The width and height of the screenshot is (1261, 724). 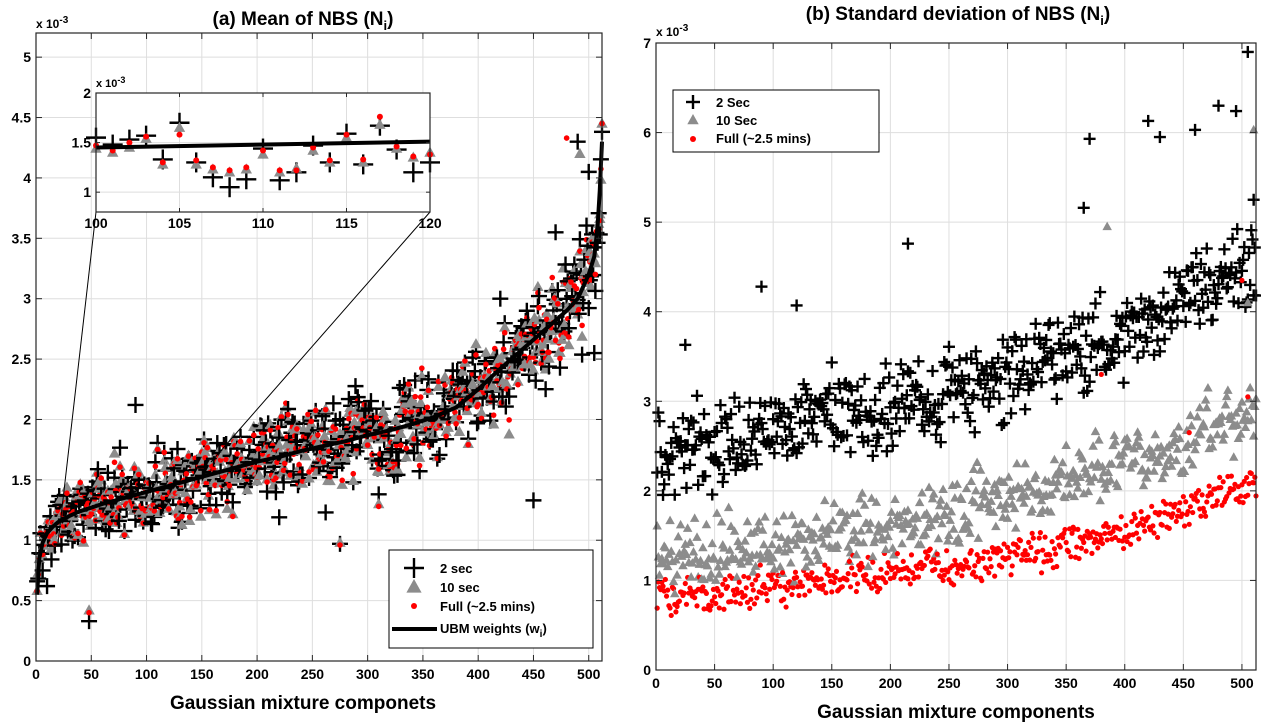 What do you see at coordinates (263, 153) in the screenshot?
I see `inset-point-10sec` at bounding box center [263, 153].